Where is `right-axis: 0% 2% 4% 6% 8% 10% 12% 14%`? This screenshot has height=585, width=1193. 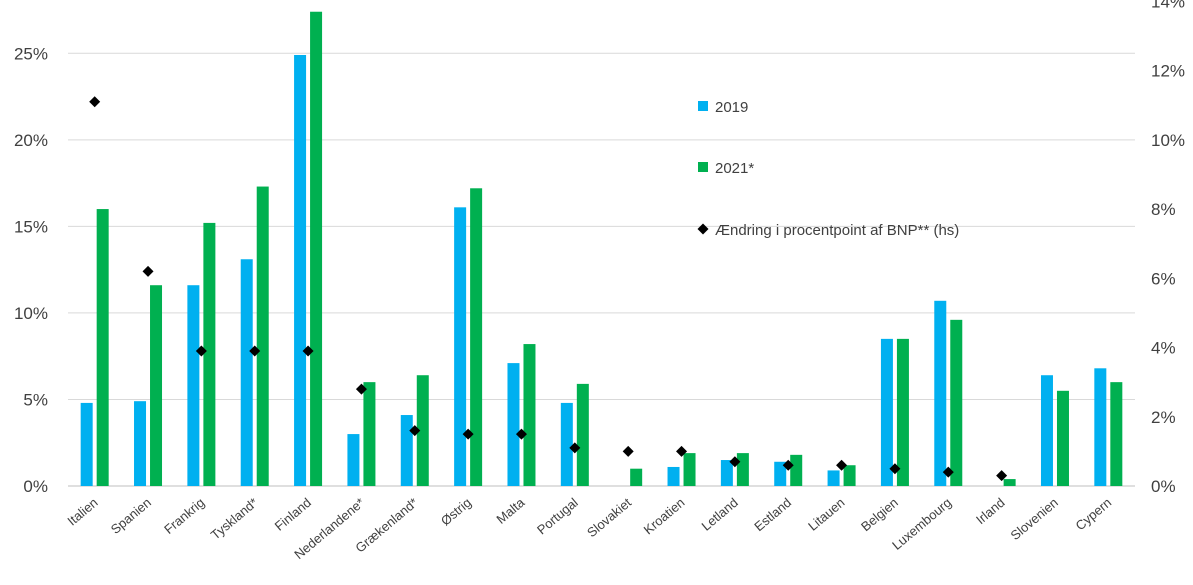 right-axis: 0% 2% 4% 6% 8% 10% 12% 14% is located at coordinates (1168, 248).